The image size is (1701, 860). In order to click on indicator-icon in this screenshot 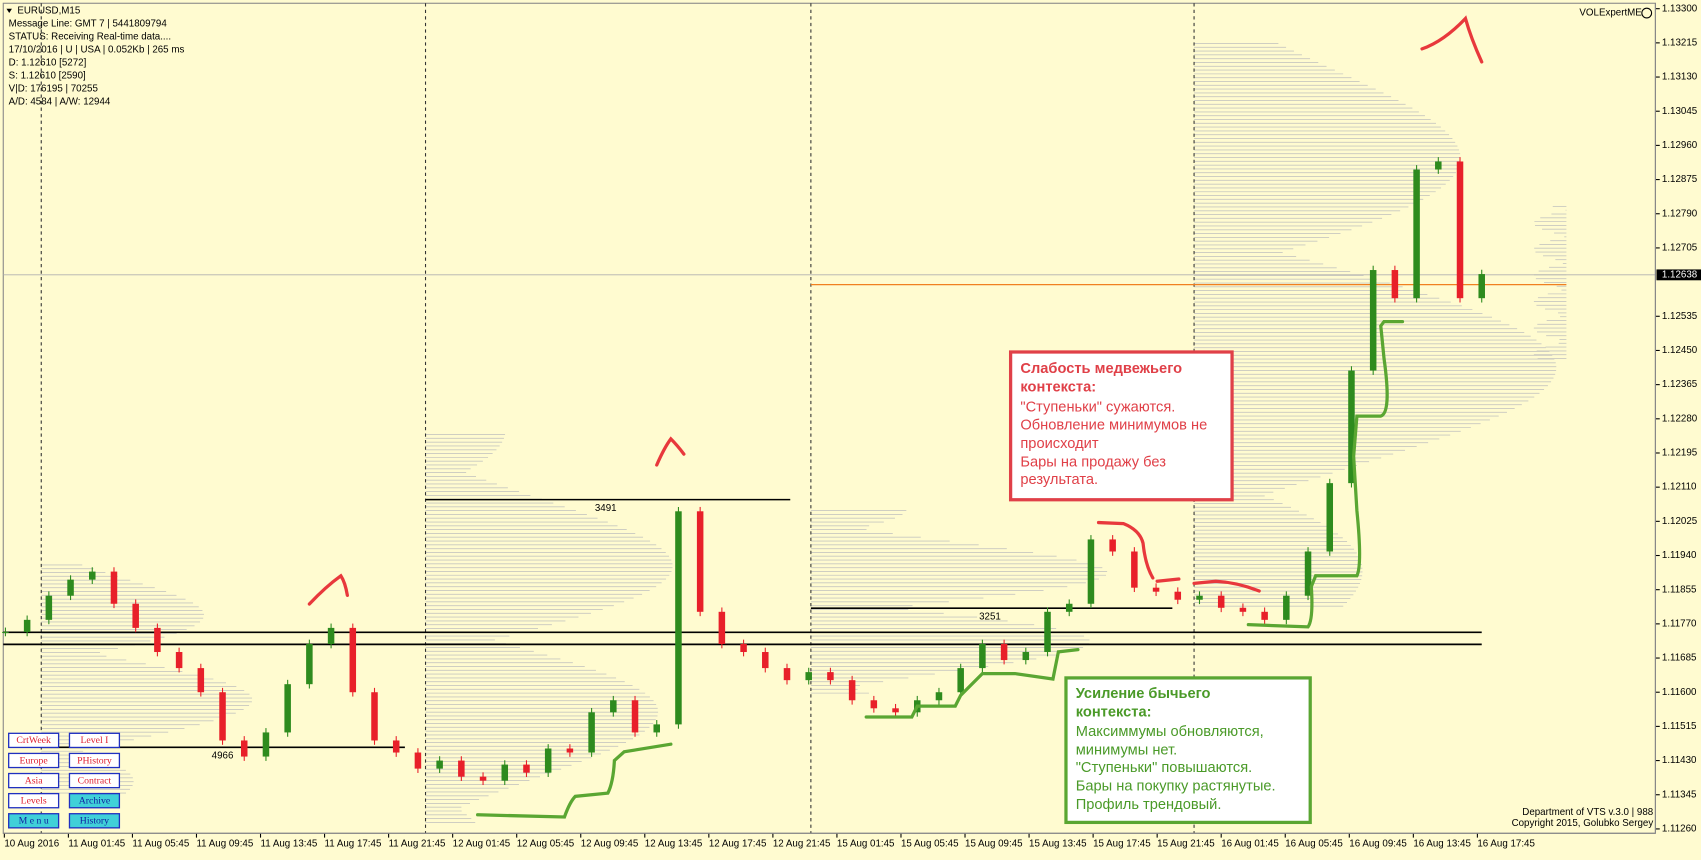, I will do `click(1647, 13)`.